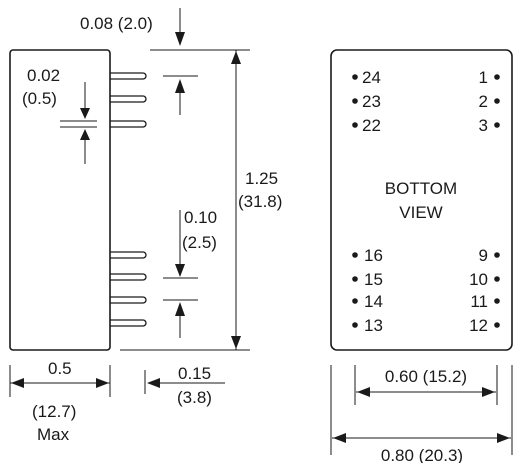 The height and width of the screenshot is (463, 530). Describe the element at coordinates (60, 200) in the screenshot. I see `module-body-side` at that location.